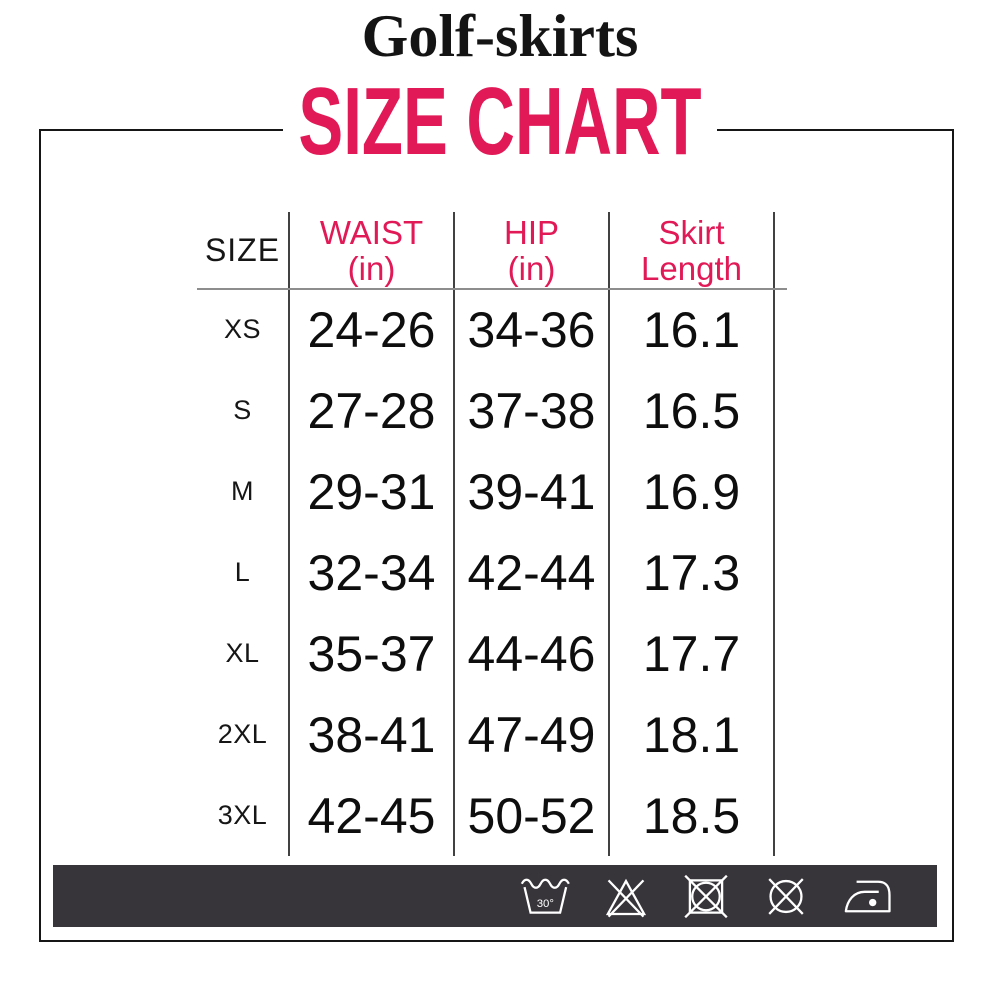 This screenshot has height=1000, width=1000. I want to click on size-chart-heading: SIZE CHART, so click(500, 122).